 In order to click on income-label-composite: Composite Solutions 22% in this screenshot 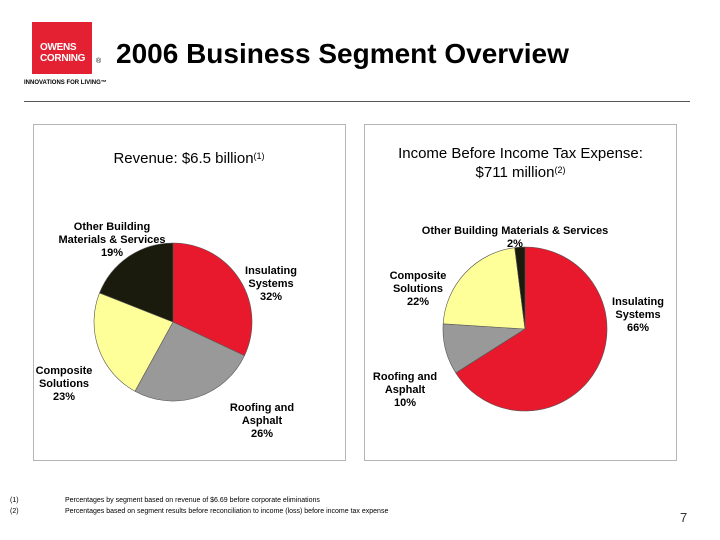, I will do `click(418, 289)`.